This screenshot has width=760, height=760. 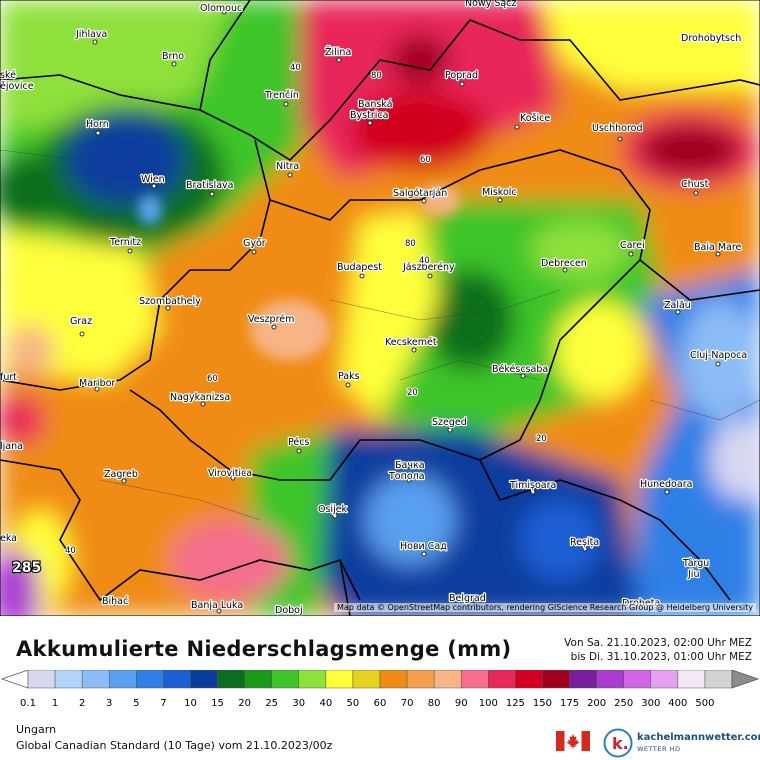 What do you see at coordinates (121, 474) in the screenshot?
I see `city-label: Zagreb` at bounding box center [121, 474].